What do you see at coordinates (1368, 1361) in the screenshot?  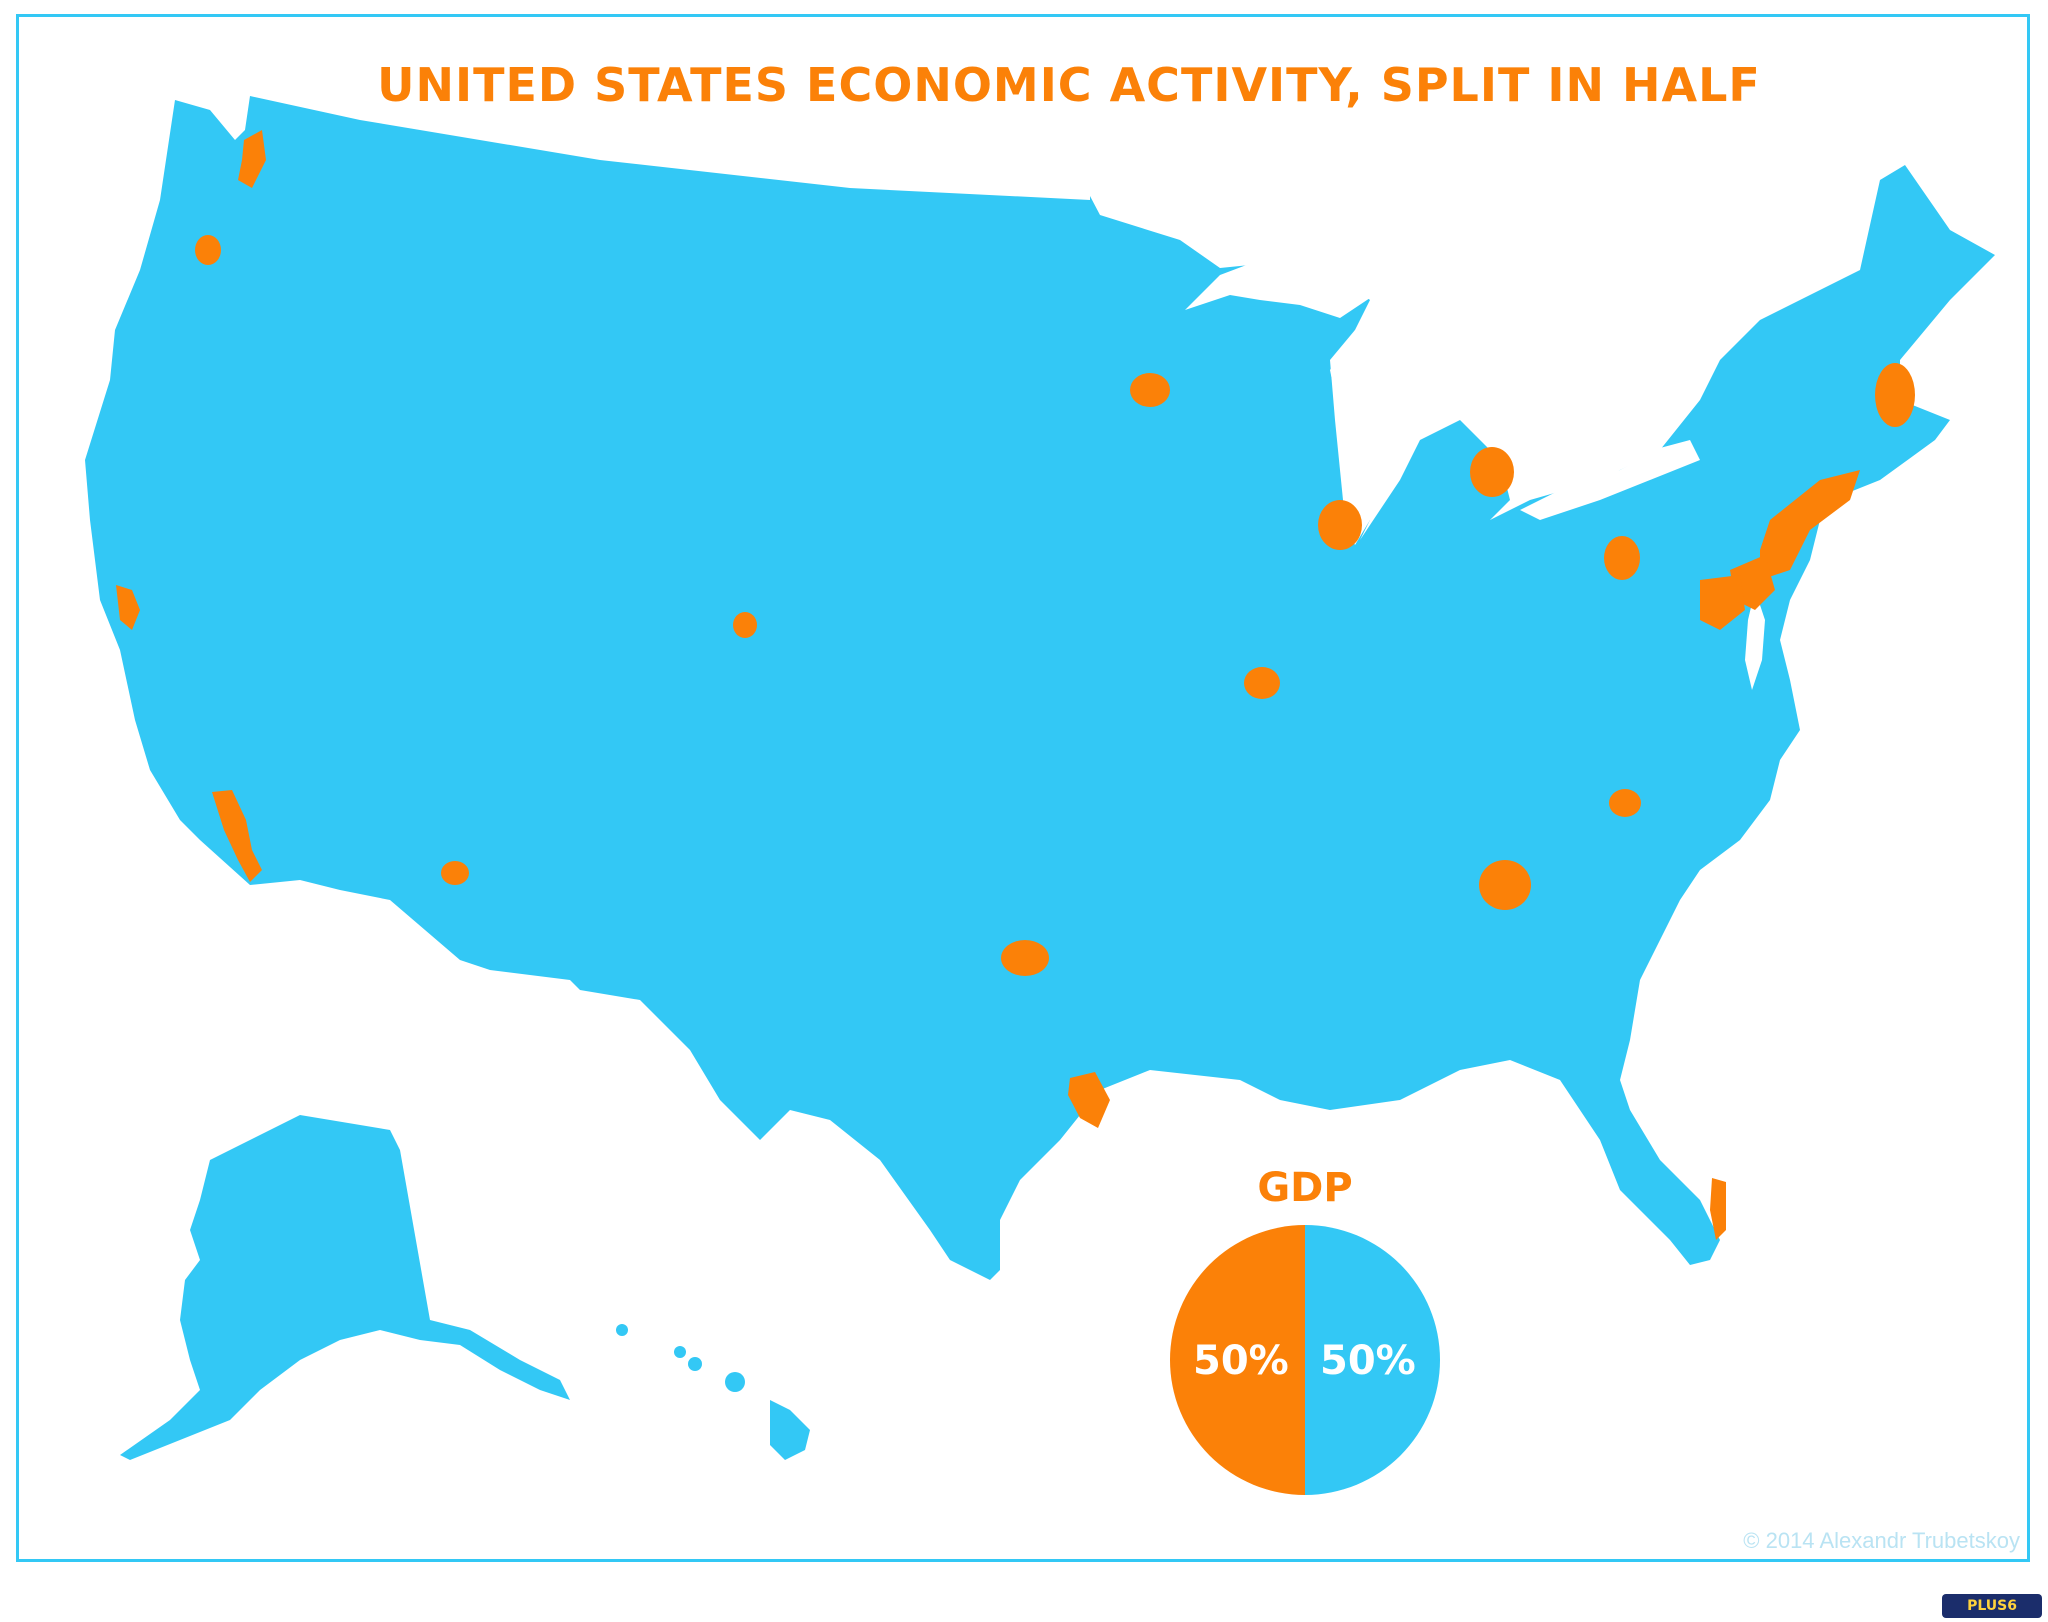 I see `pie-label-right: 50%` at bounding box center [1368, 1361].